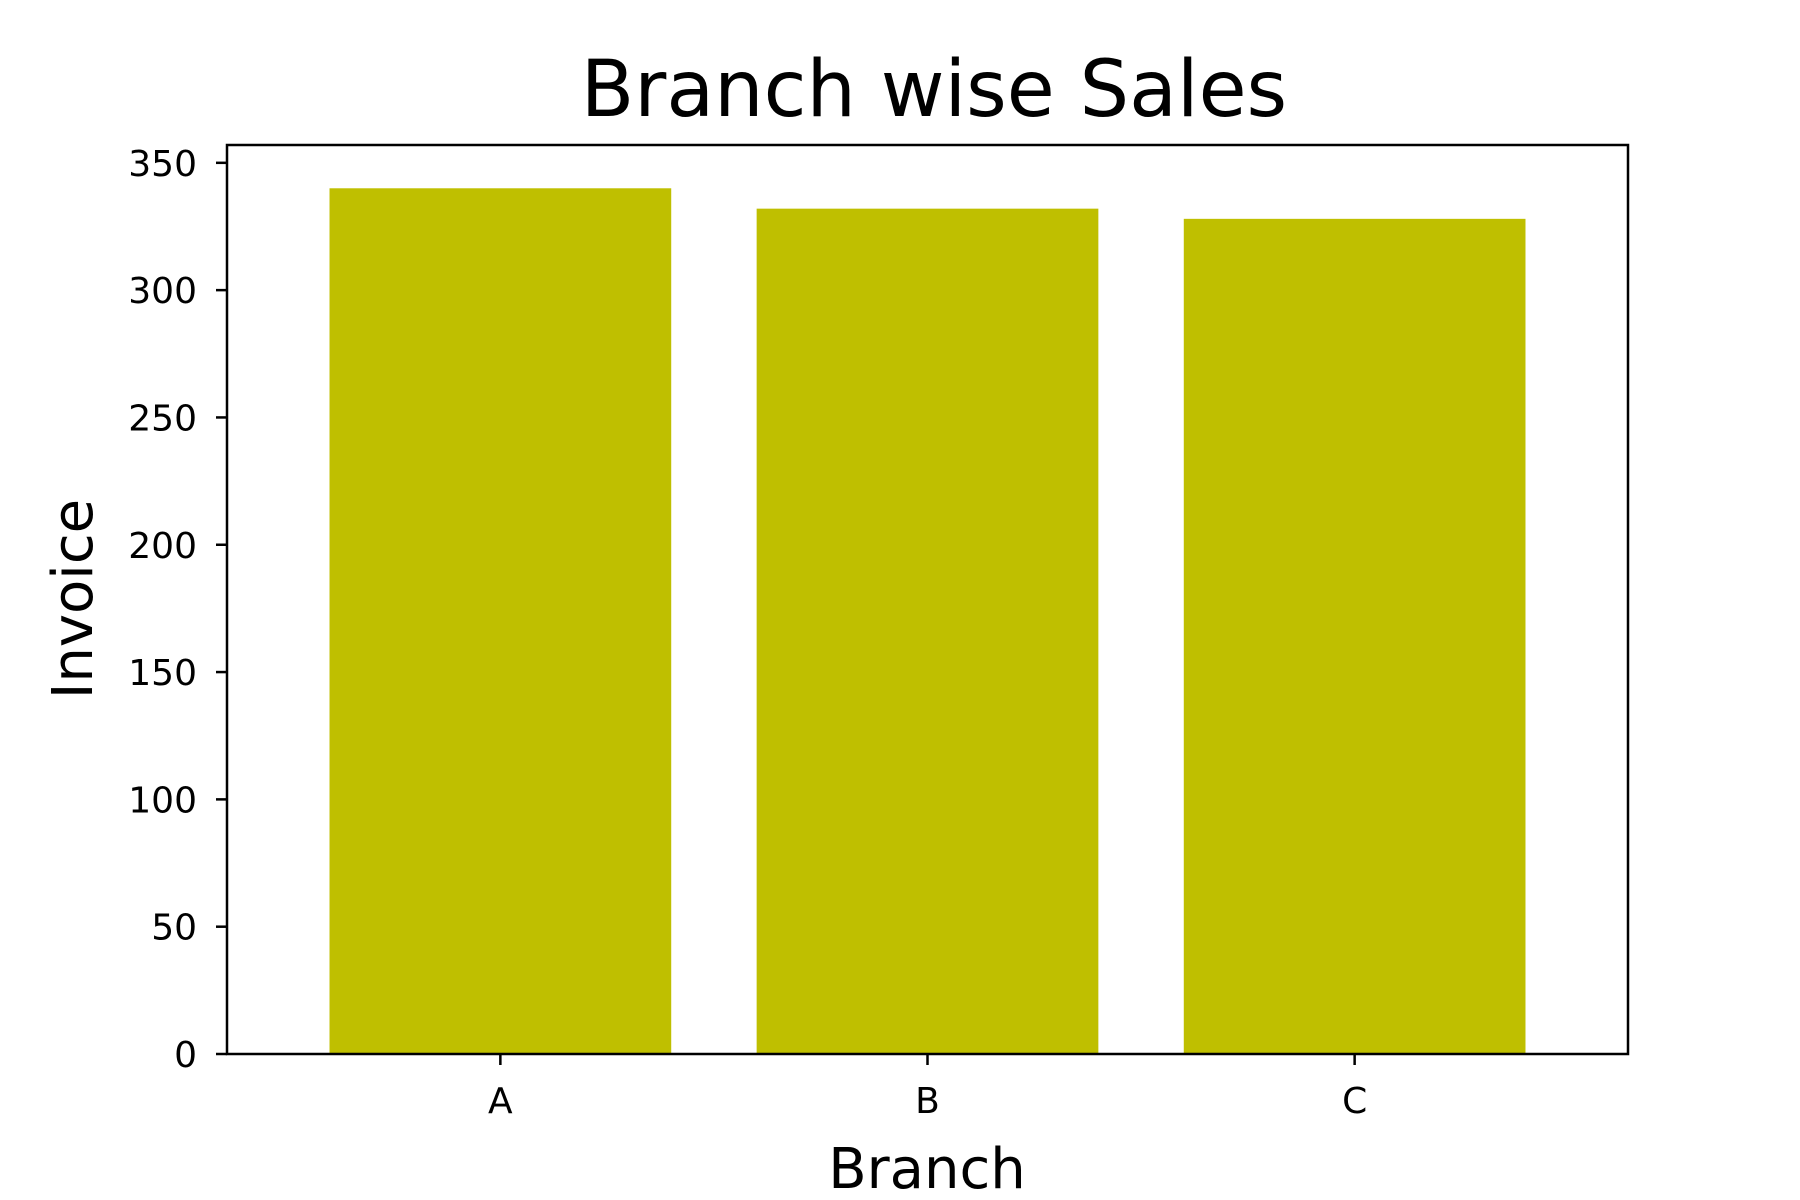  What do you see at coordinates (185, 1055) in the screenshot?
I see `y-tick-label-0: 0` at bounding box center [185, 1055].